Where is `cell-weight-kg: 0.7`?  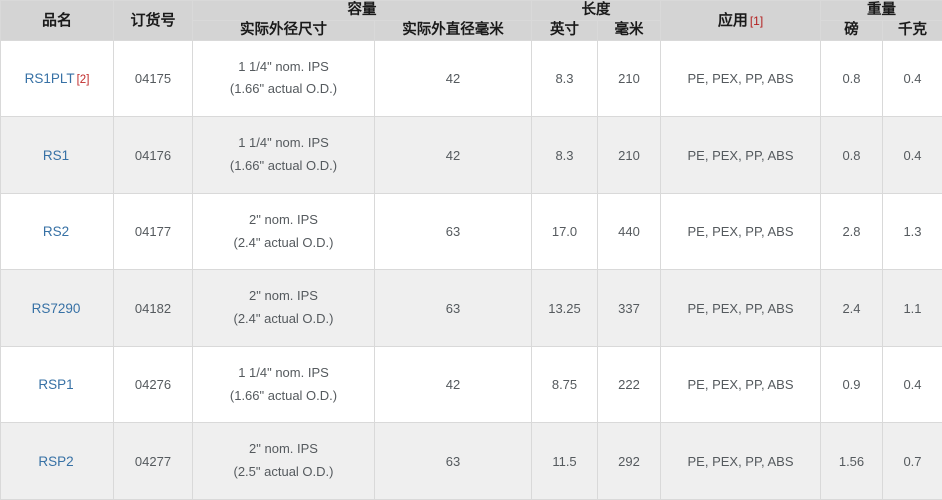 cell-weight-kg: 0.7 is located at coordinates (912, 461).